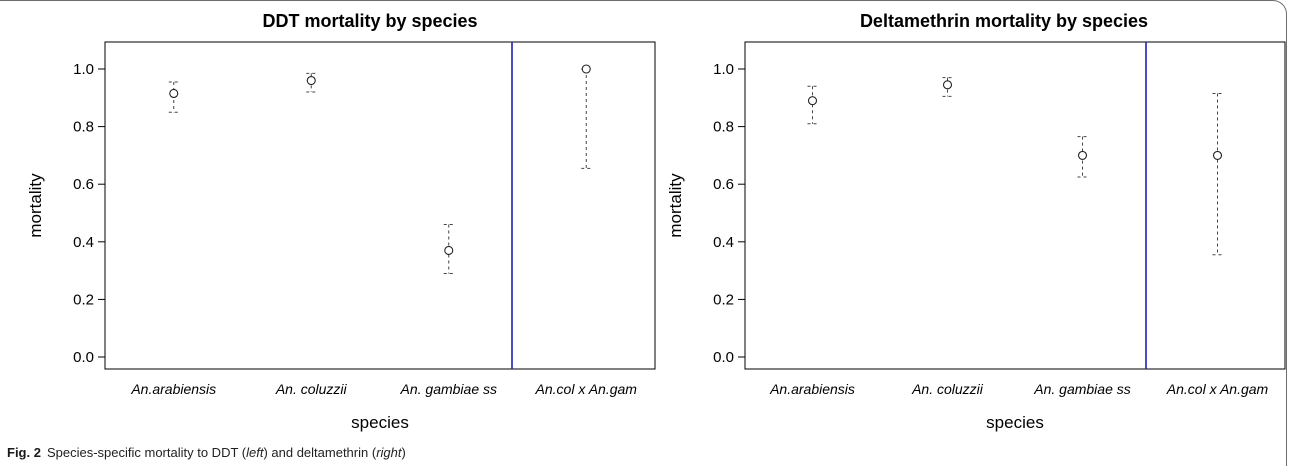 This screenshot has width=1295, height=473. I want to click on caption-text-a: Species-specific mortality to DDT (, so click(146, 452).